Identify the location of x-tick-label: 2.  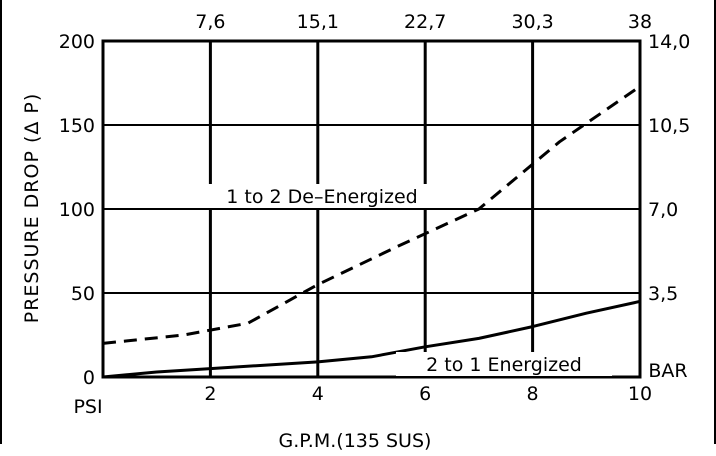
(210, 394).